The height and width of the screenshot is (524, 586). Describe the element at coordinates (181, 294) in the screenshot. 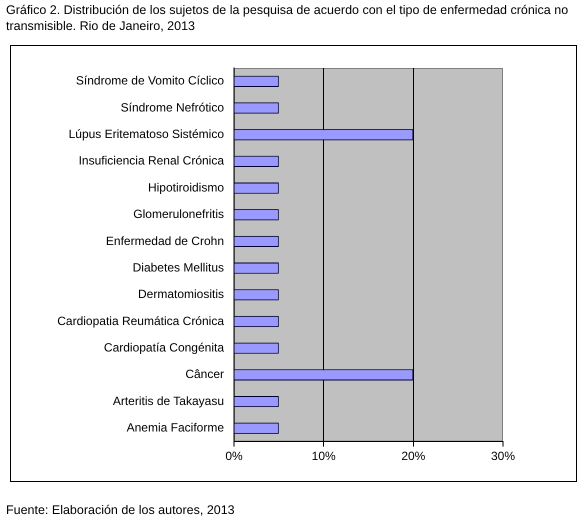

I see `y-tick-label: Dermatomiositis` at that location.